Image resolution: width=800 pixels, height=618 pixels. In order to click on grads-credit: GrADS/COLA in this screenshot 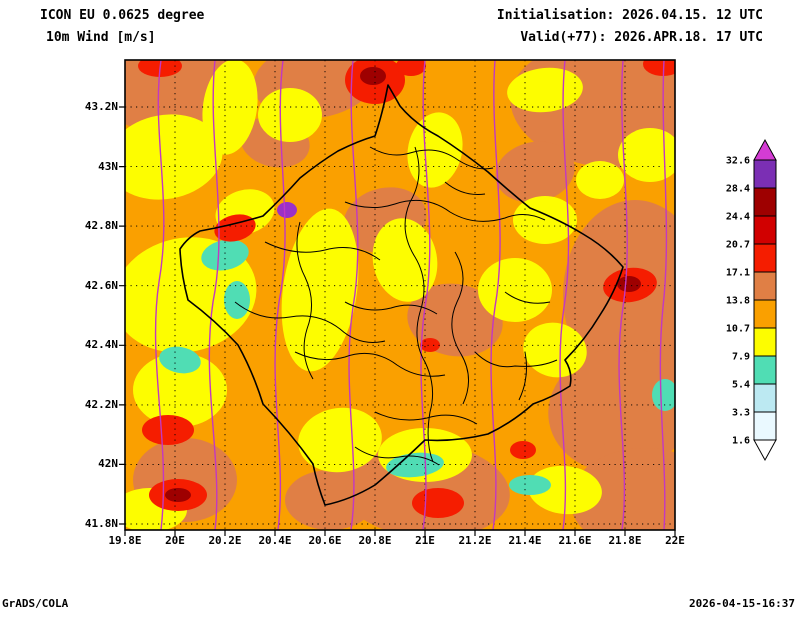, I will do `click(35, 603)`.